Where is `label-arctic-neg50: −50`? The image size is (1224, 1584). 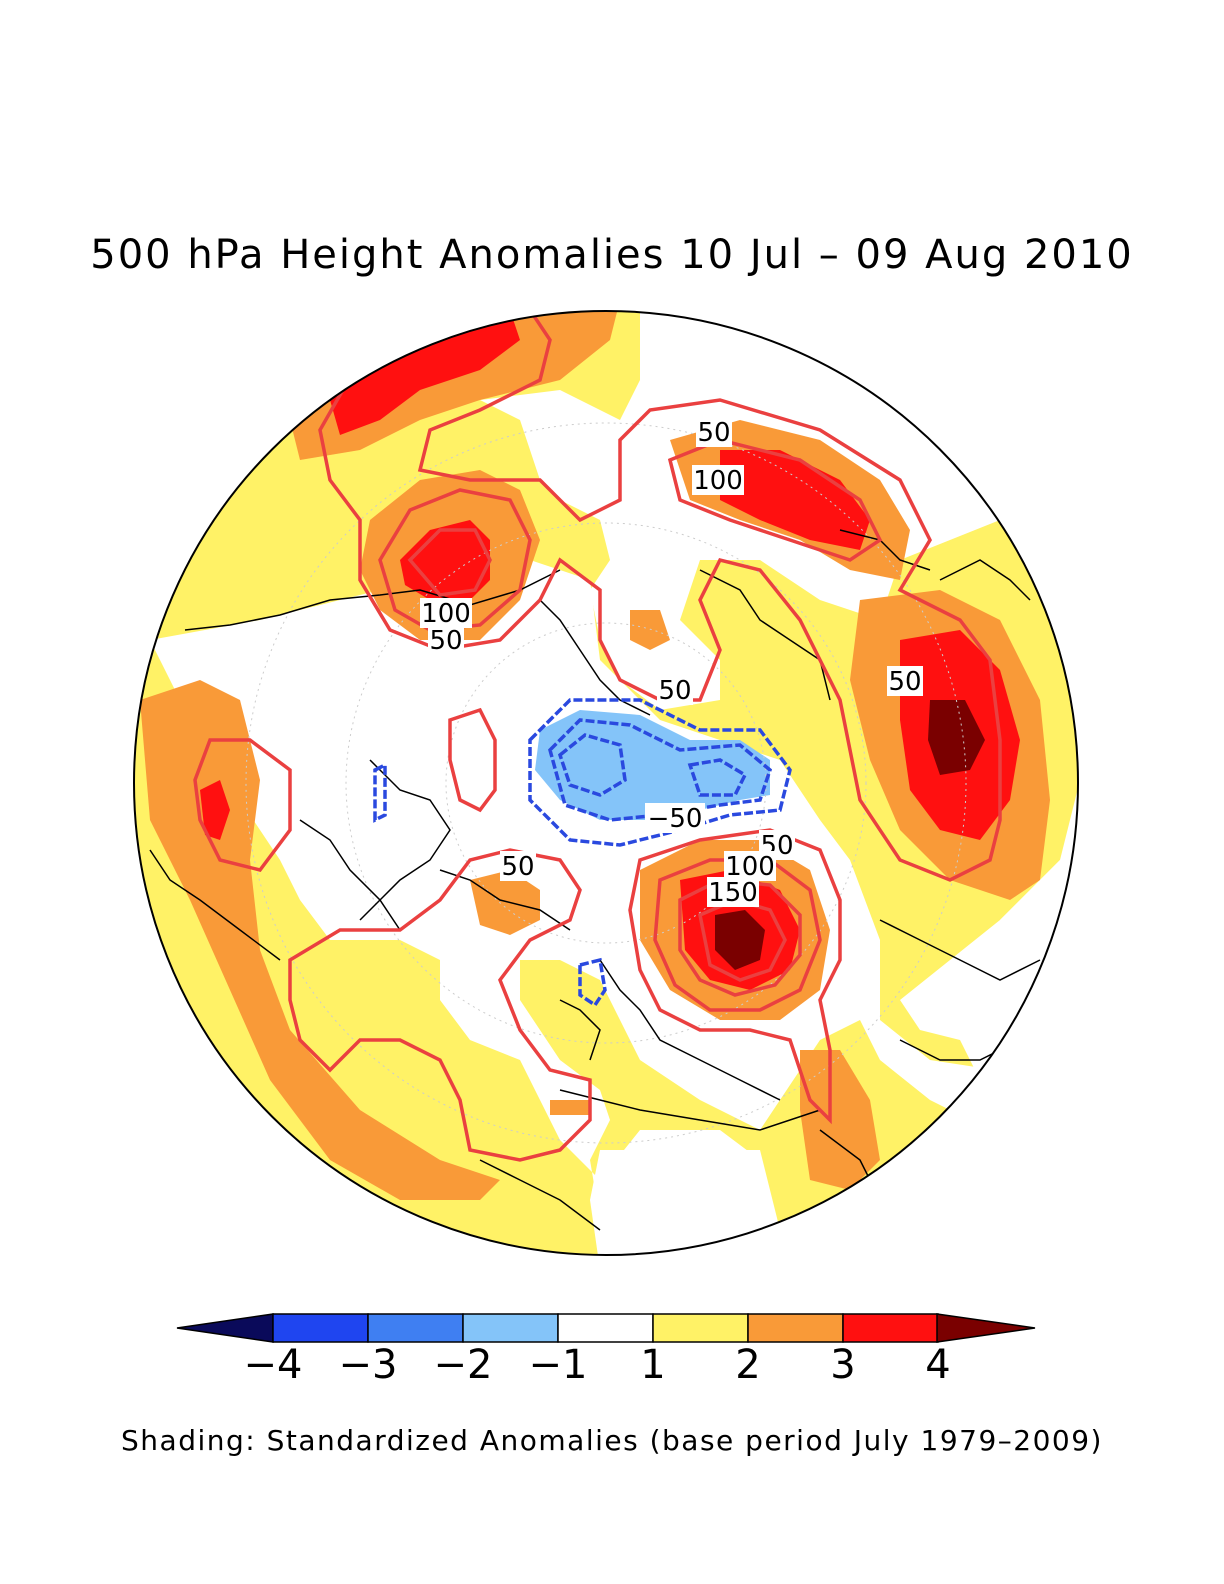 label-arctic-neg50: −50 is located at coordinates (675, 819).